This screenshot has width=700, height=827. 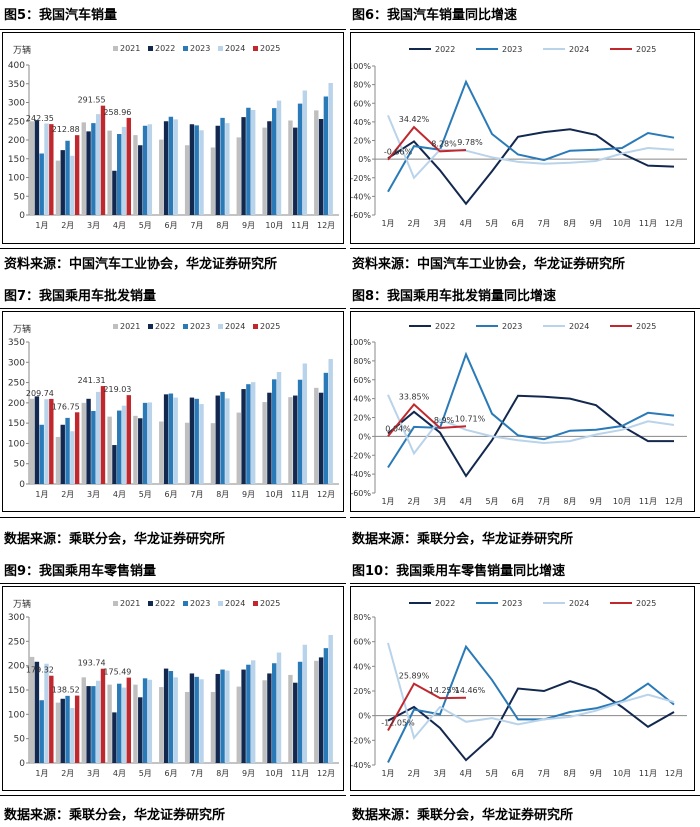 What do you see at coordinates (222, 773) in the screenshot?
I see `x-tick-label: 8月` at bounding box center [222, 773].